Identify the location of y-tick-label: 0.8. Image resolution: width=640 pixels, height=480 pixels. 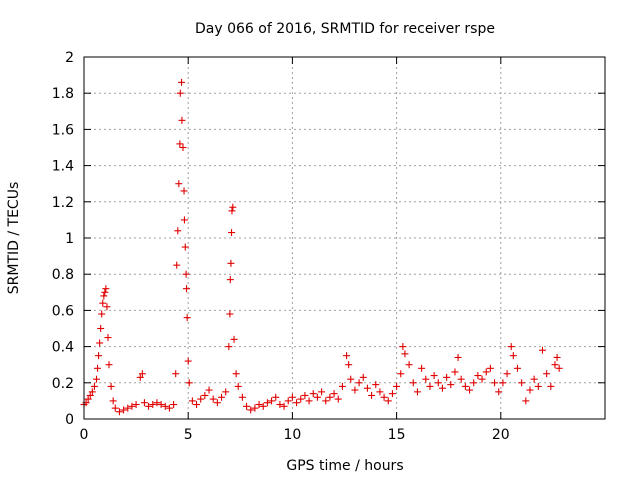
(63, 275).